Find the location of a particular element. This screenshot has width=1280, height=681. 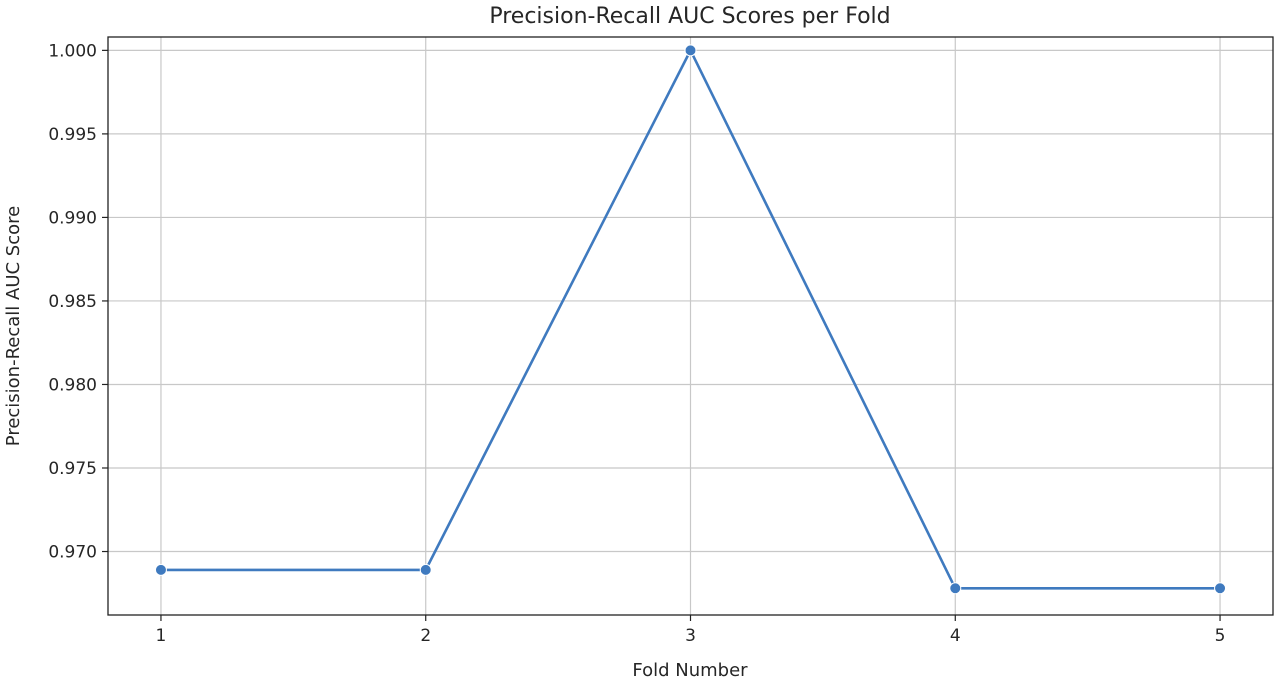

x-tick-label: 3 is located at coordinates (690, 636).